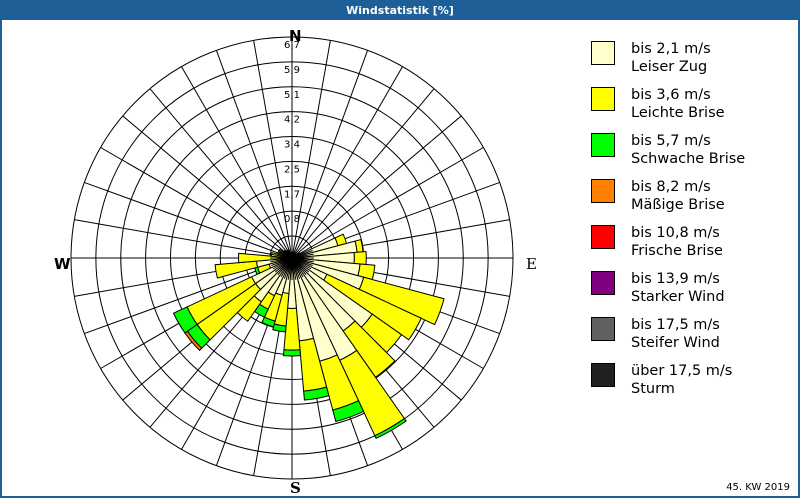  What do you see at coordinates (292, 95) in the screenshot?
I see `svg-text: 5,1` at bounding box center [292, 95].